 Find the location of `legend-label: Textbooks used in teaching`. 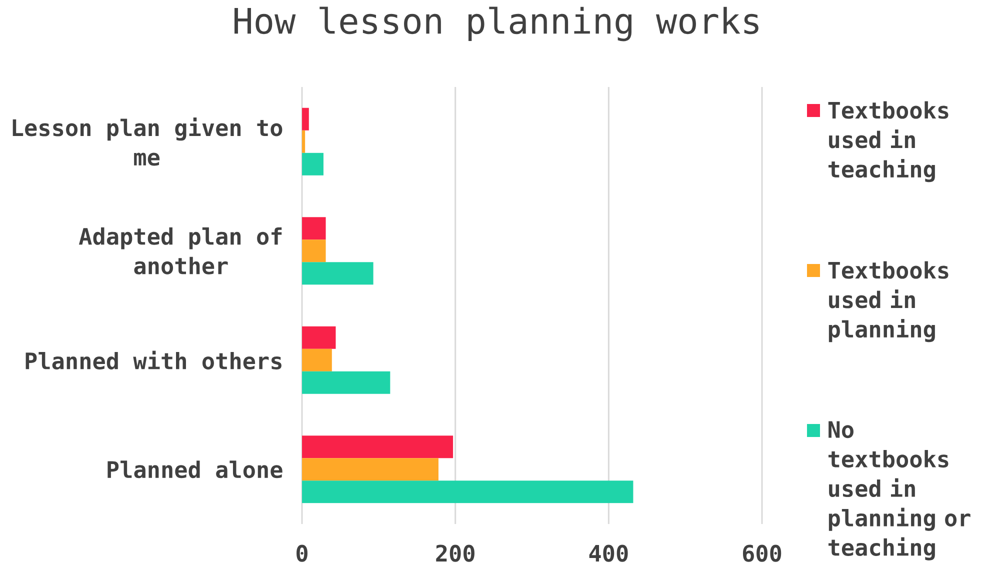

legend-label: Textbooks used in teaching is located at coordinates (888, 141).